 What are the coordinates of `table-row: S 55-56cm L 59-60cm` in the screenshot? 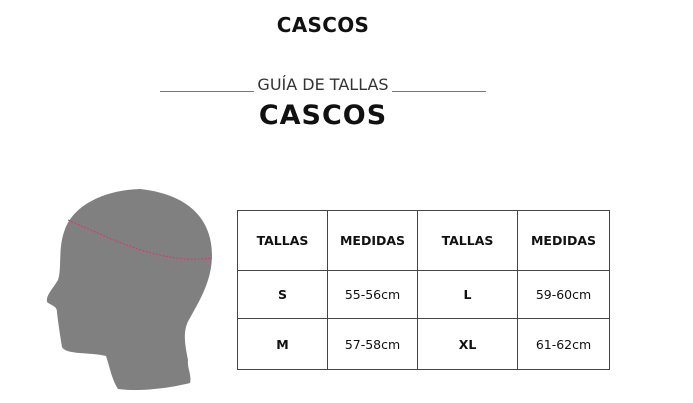 It's located at (423, 294).